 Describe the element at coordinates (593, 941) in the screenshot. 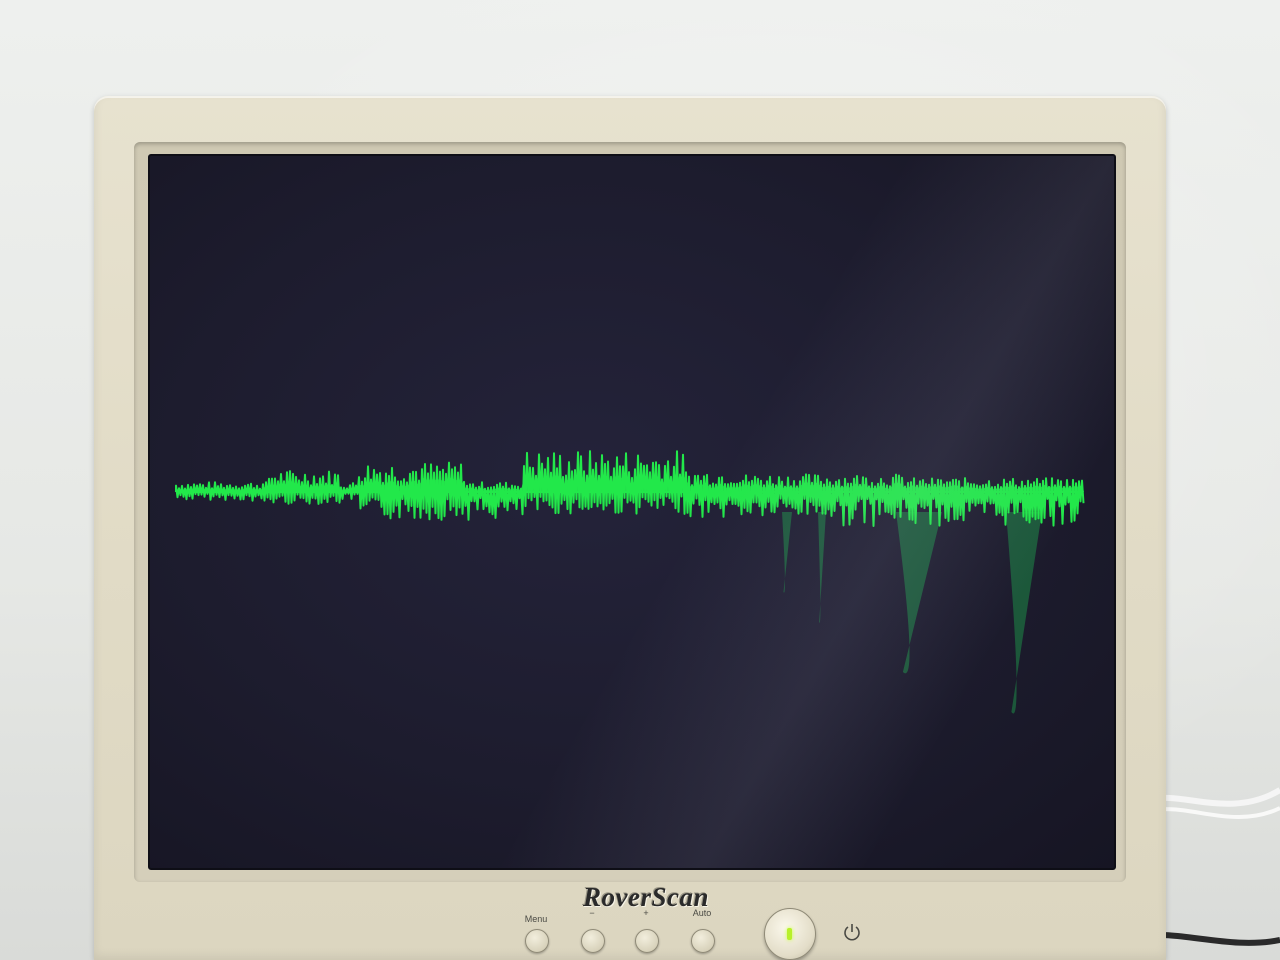

I see `minus-button` at that location.